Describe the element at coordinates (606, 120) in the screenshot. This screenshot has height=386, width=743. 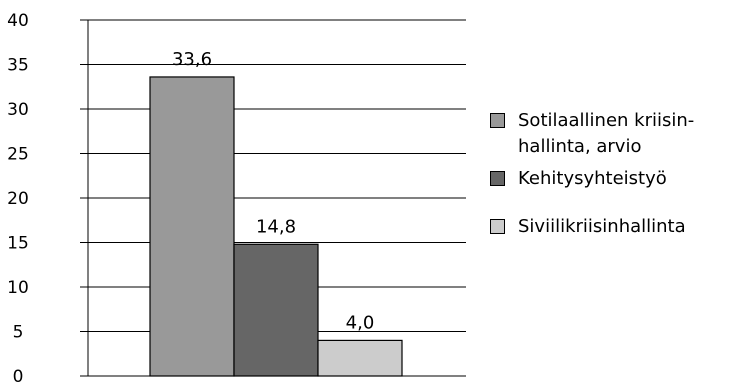
I see `legend-label-sotilaallinen-line1: Sotilaallinen kriisin-` at that location.